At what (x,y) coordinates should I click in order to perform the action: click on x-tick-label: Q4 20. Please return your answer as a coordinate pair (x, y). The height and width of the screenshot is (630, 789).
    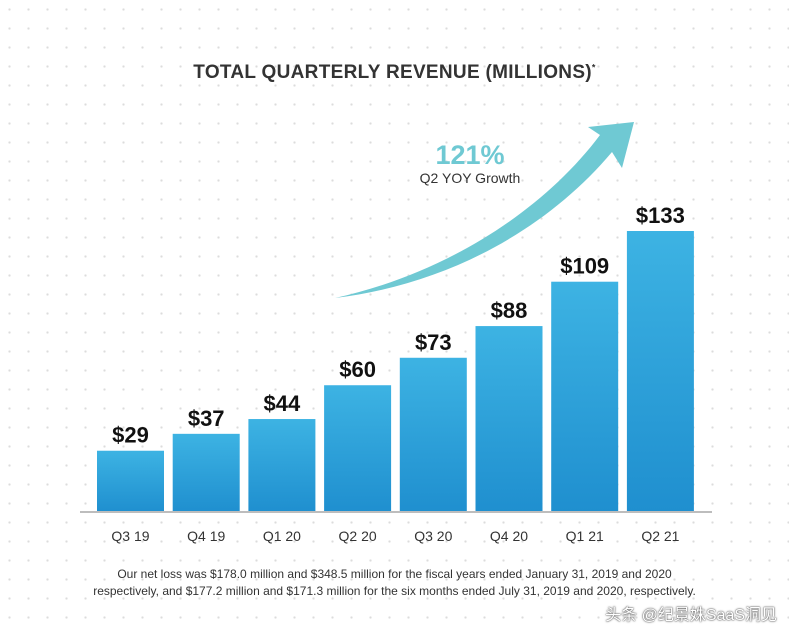
    Looking at the image, I should click on (509, 536).